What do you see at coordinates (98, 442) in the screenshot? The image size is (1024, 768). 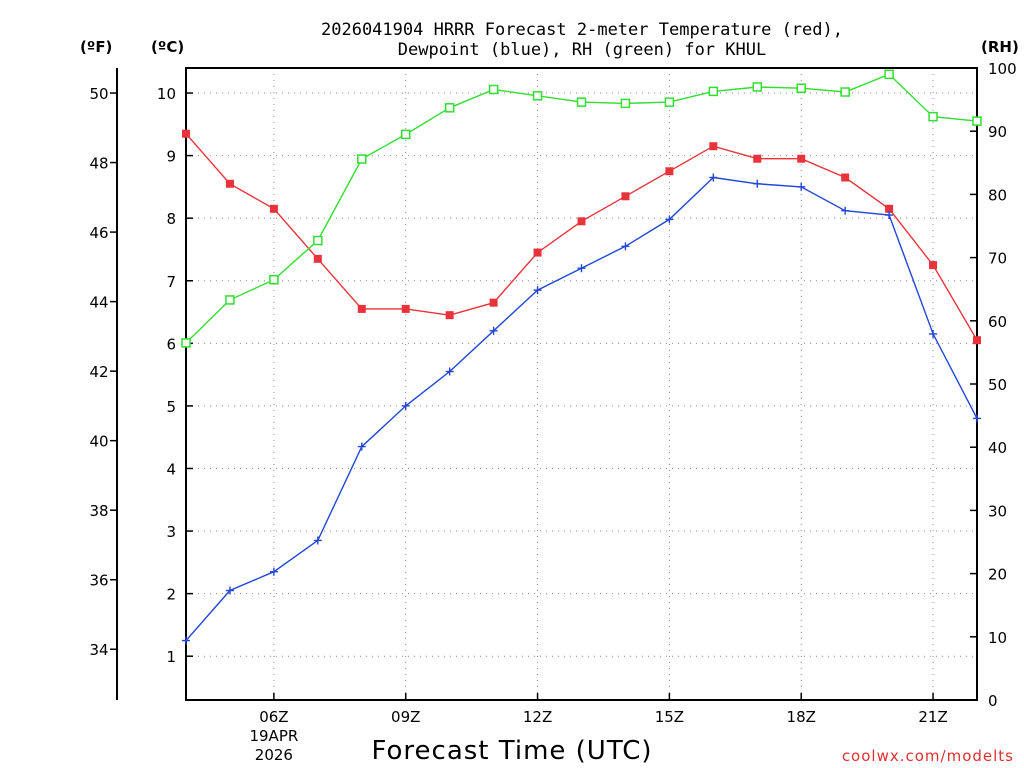 I see `fahrenheit-tick-label: 40` at bounding box center [98, 442].